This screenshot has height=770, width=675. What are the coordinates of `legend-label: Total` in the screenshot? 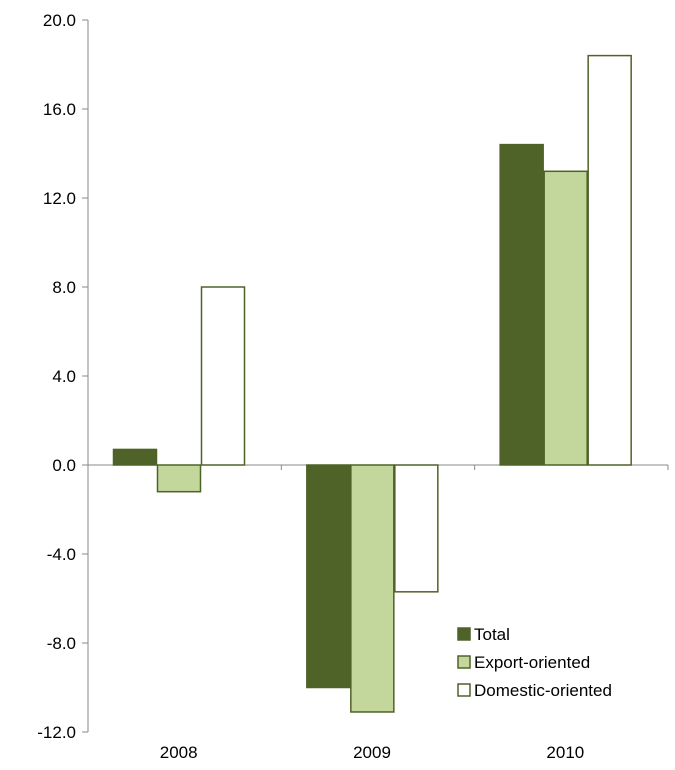 It's located at (492, 634).